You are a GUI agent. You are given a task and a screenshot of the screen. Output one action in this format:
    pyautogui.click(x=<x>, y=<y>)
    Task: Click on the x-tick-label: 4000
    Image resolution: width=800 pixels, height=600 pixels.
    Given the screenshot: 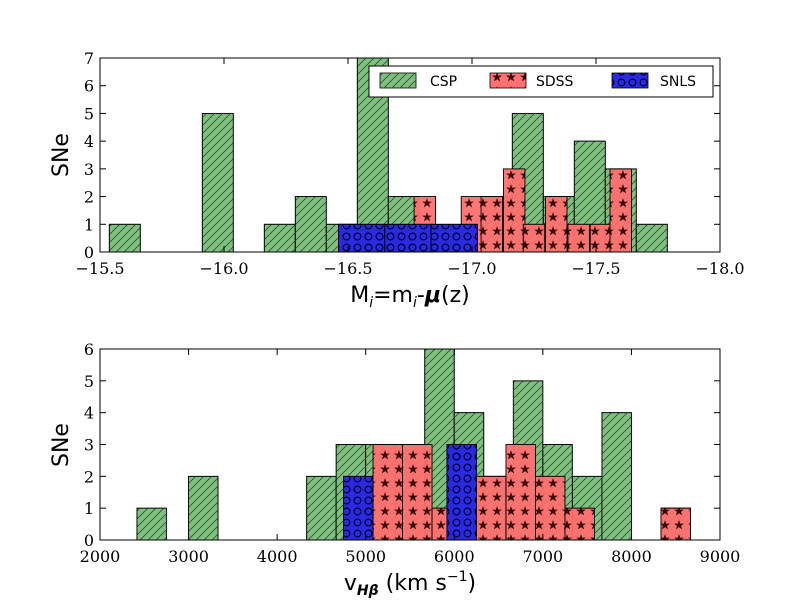 What is the action you would take?
    pyautogui.click(x=277, y=556)
    